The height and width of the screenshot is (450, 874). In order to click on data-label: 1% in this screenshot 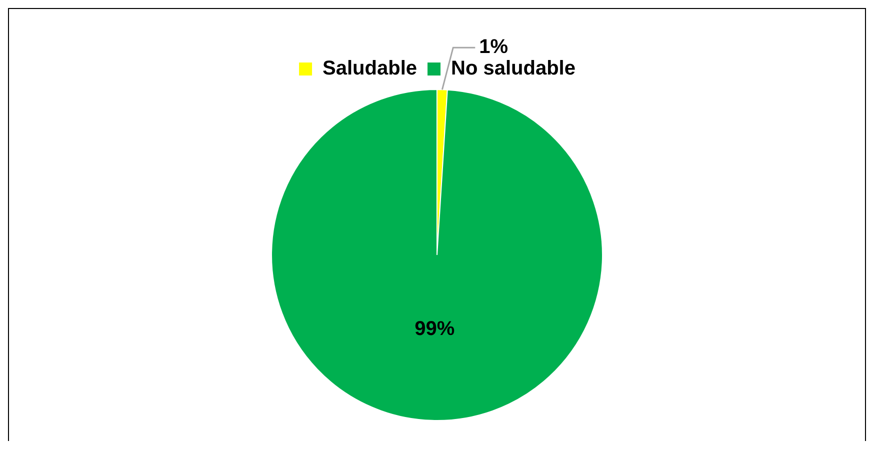, I will do `click(493, 47)`.